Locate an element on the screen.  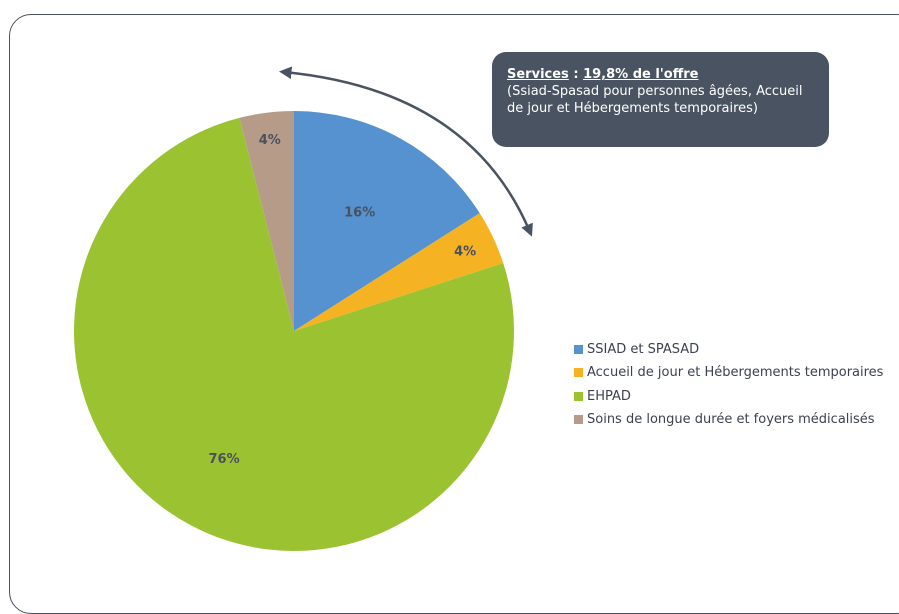
callout-title-line: Services : 19,8% de l'offre is located at coordinates (668, 74).